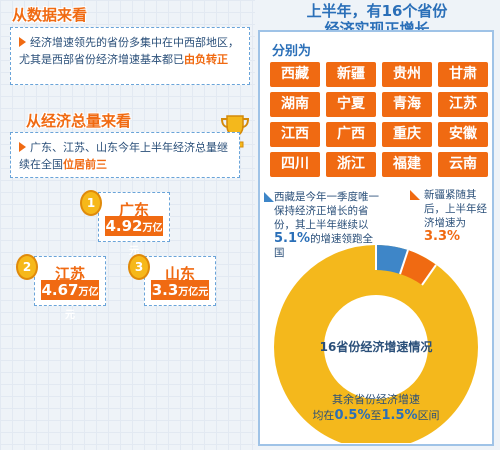 This screenshot has height=450, width=500. Describe the element at coordinates (376, 399) in the screenshot. I see `bottom-text-line-1: 其余省份经济增速` at that location.